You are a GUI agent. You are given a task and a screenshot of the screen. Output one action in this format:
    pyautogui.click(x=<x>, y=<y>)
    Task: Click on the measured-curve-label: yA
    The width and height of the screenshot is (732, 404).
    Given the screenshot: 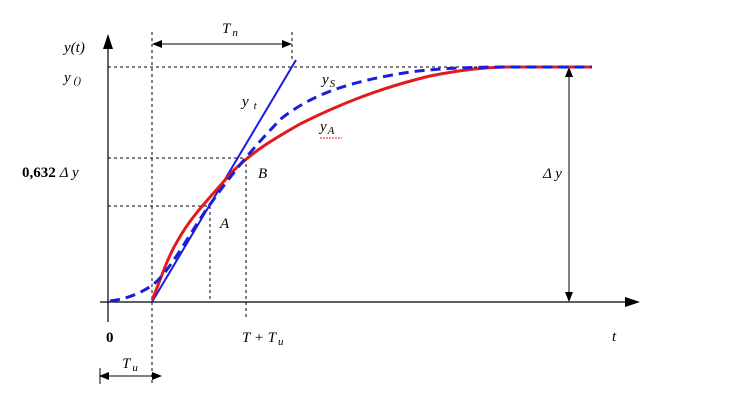 What is the action you would take?
    pyautogui.click(x=326, y=128)
    